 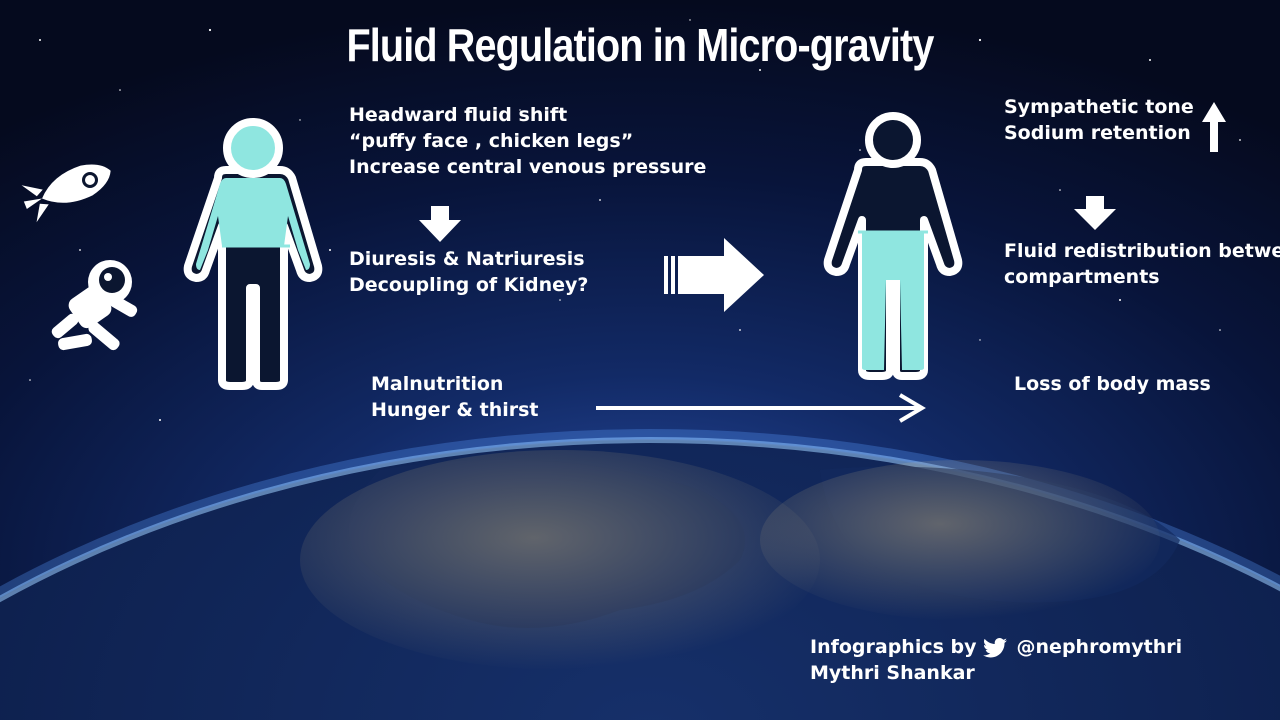 I want to click on credit-line-1: Infographics by @nephromythri, so click(x=996, y=647).